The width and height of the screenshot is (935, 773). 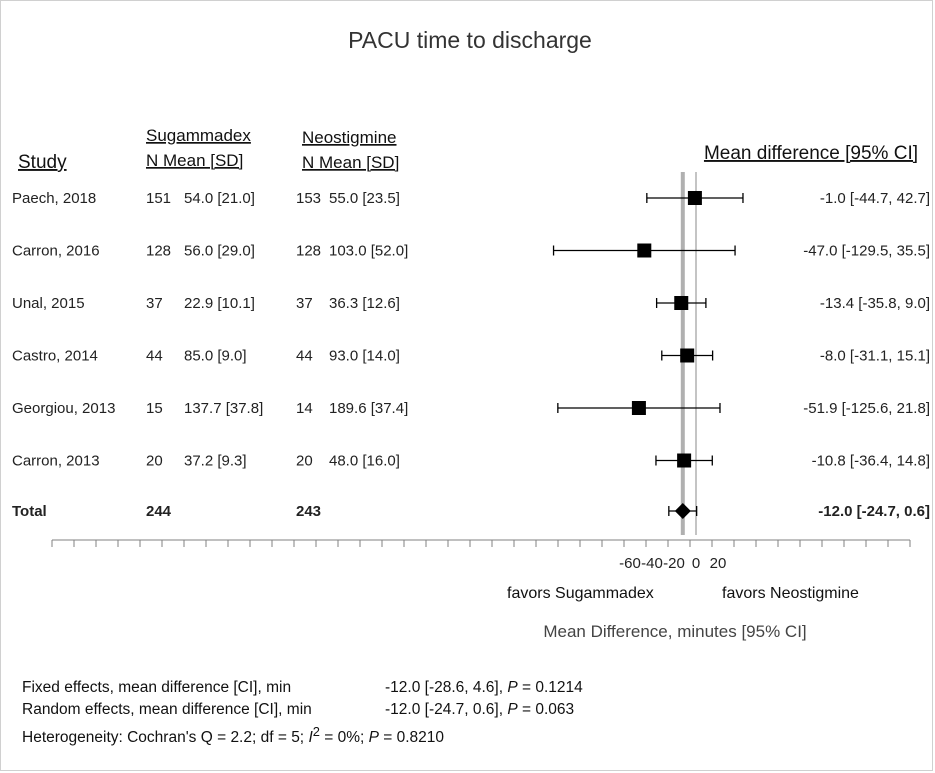 I want to click on effect-text: -8.0 [-31.1, 15.1], so click(x=875, y=356).